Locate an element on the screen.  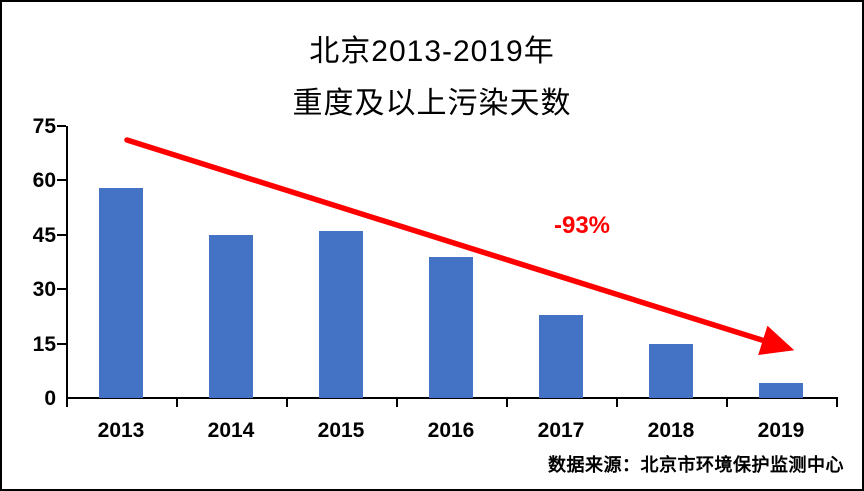
y-tick-label-15: 15 is located at coordinates (44, 344).